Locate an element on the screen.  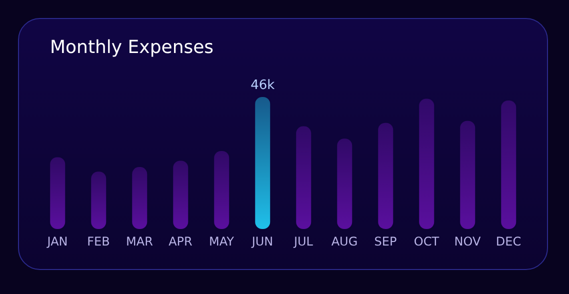
x-tick-label: DEC is located at coordinates (509, 241).